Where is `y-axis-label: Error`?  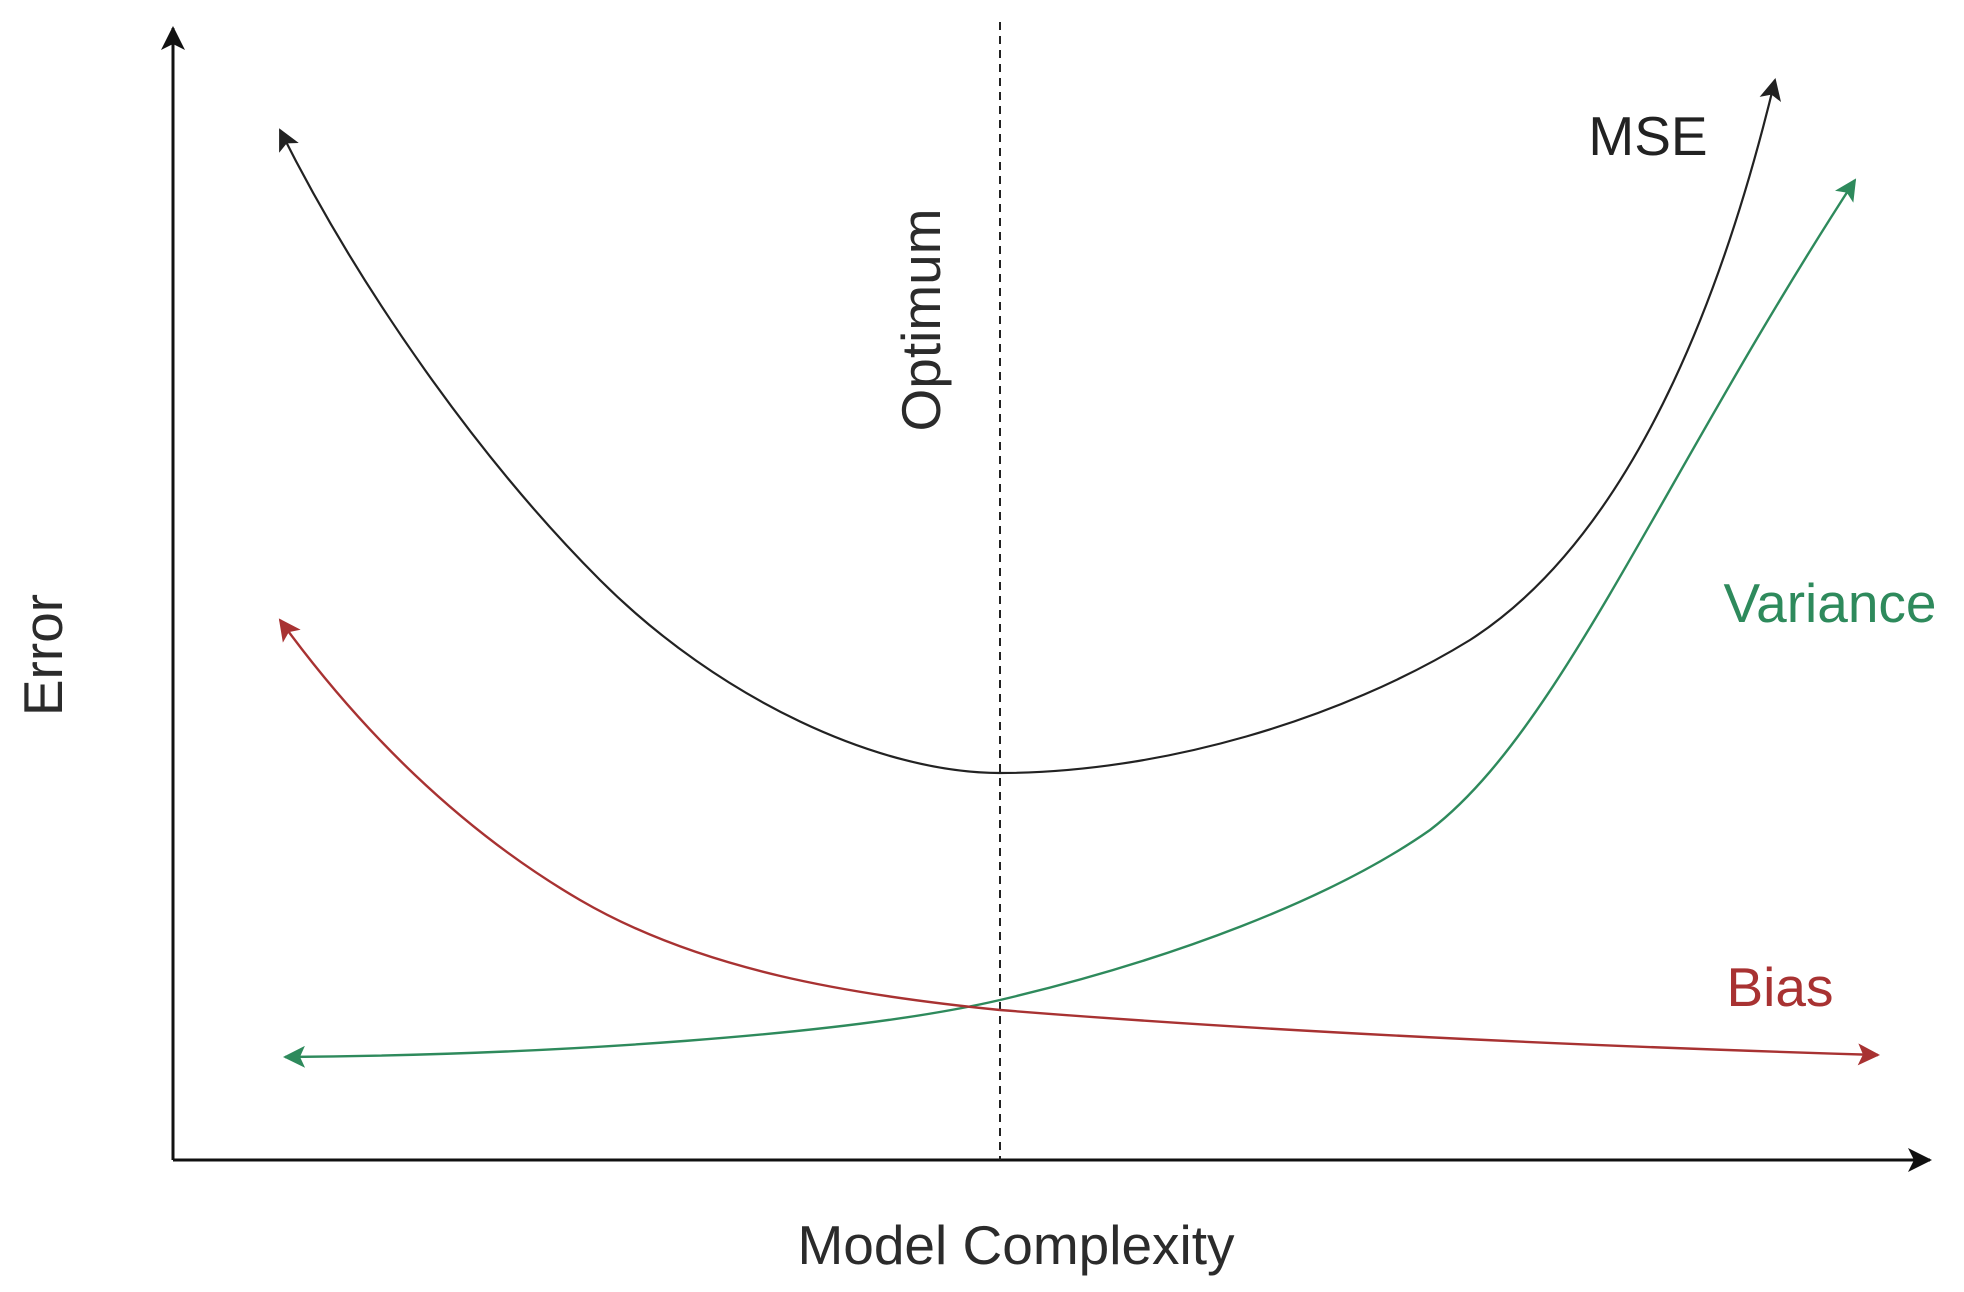
y-axis-label: Error is located at coordinates (43, 655).